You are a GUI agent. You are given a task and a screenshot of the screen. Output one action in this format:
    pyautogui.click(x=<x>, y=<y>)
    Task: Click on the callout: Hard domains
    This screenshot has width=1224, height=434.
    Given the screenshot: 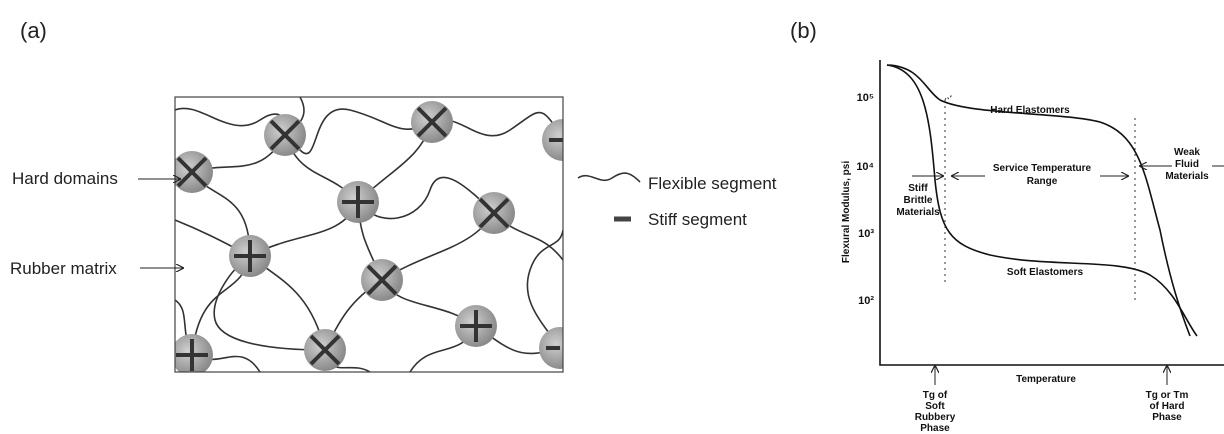 What is the action you would take?
    pyautogui.click(x=65, y=178)
    